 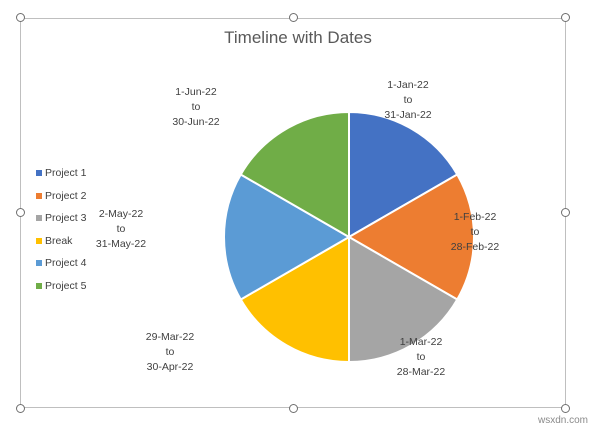 What do you see at coordinates (421, 342) in the screenshot?
I see `data-label-start: 1-Mar-22` at bounding box center [421, 342].